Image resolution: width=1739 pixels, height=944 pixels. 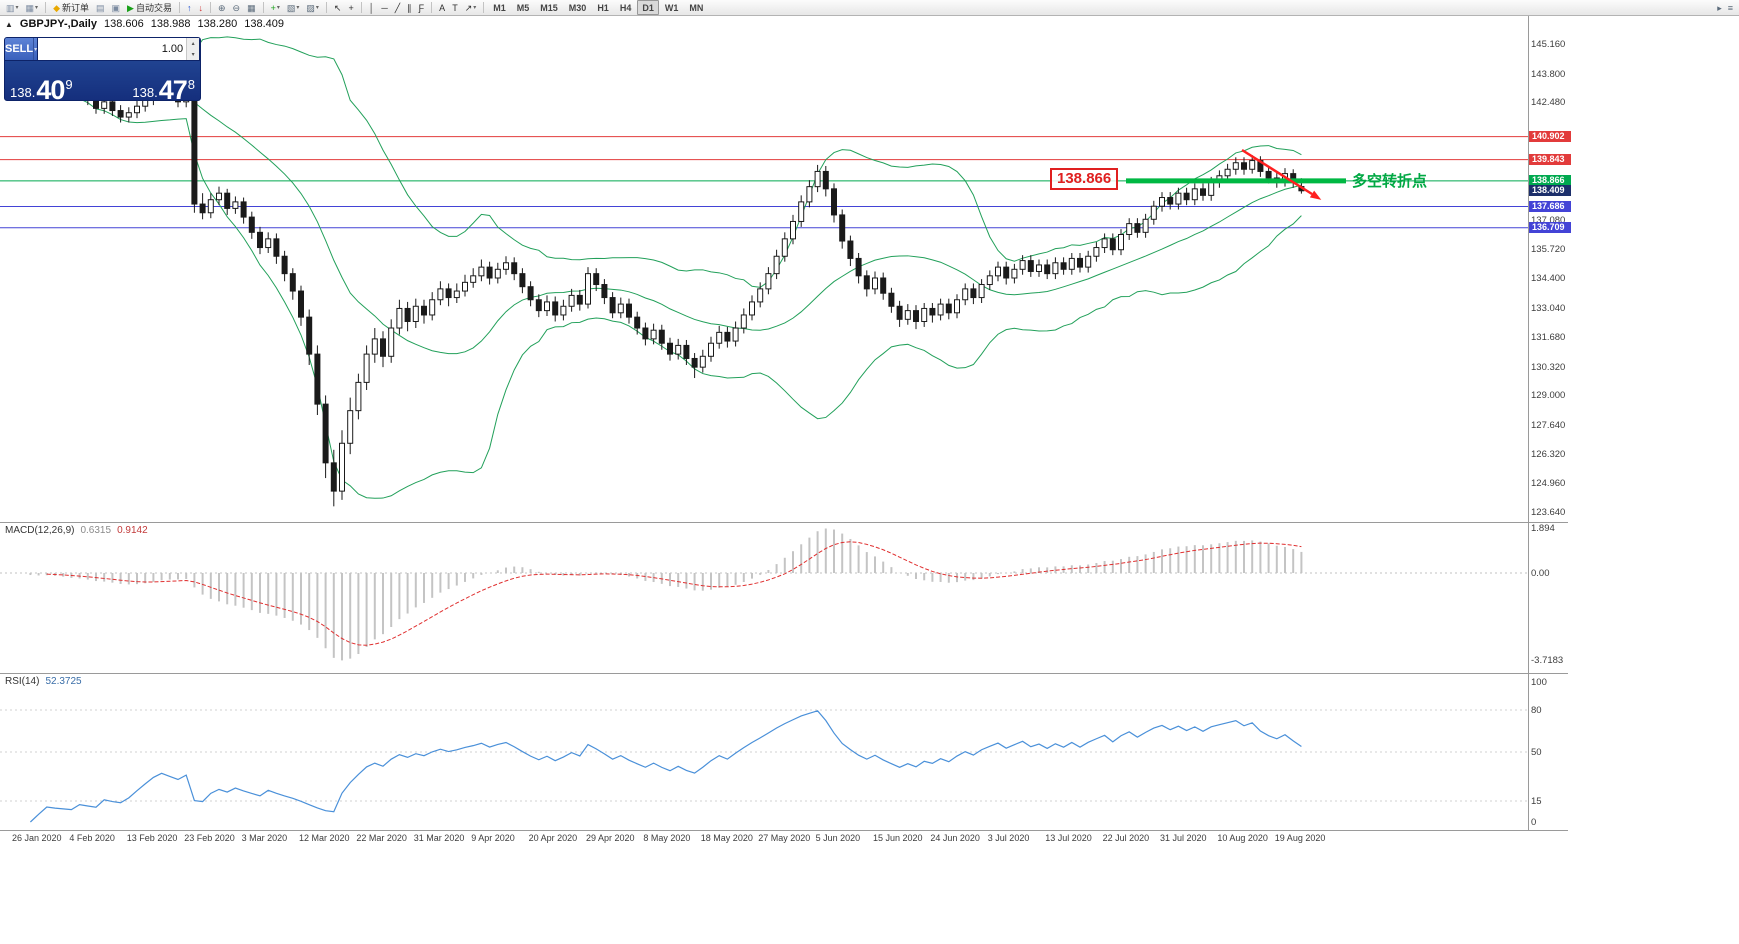 I want to click on fibonacci-icon: Ƒ, so click(x=422, y=7).